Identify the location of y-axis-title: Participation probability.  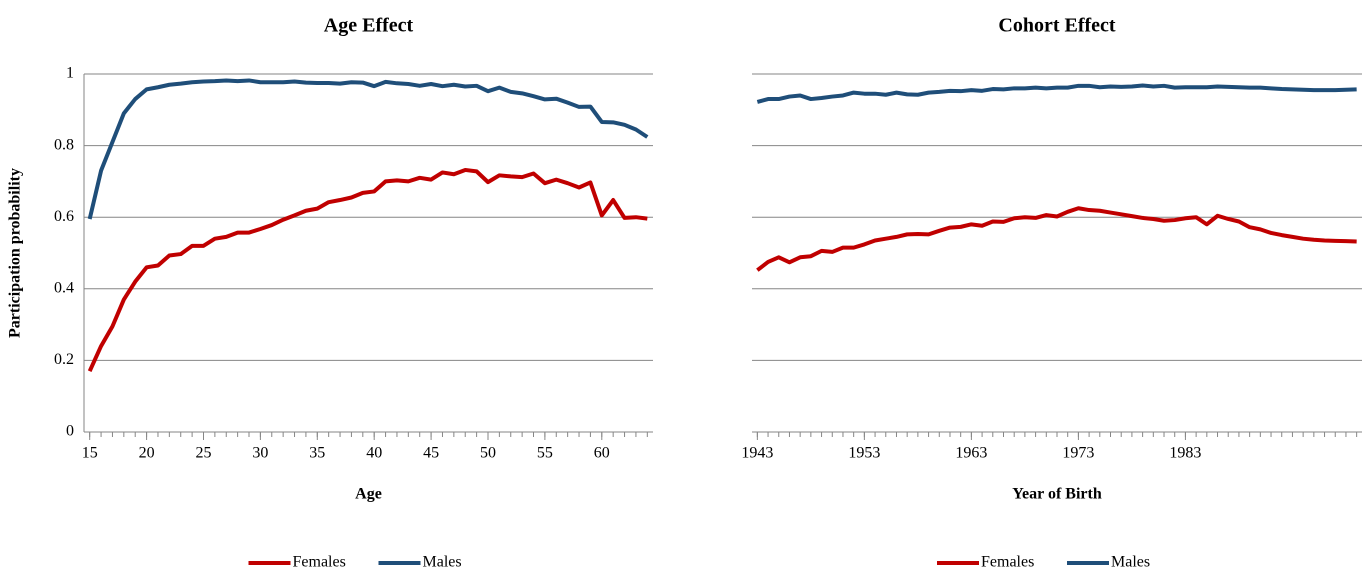
(15, 253).